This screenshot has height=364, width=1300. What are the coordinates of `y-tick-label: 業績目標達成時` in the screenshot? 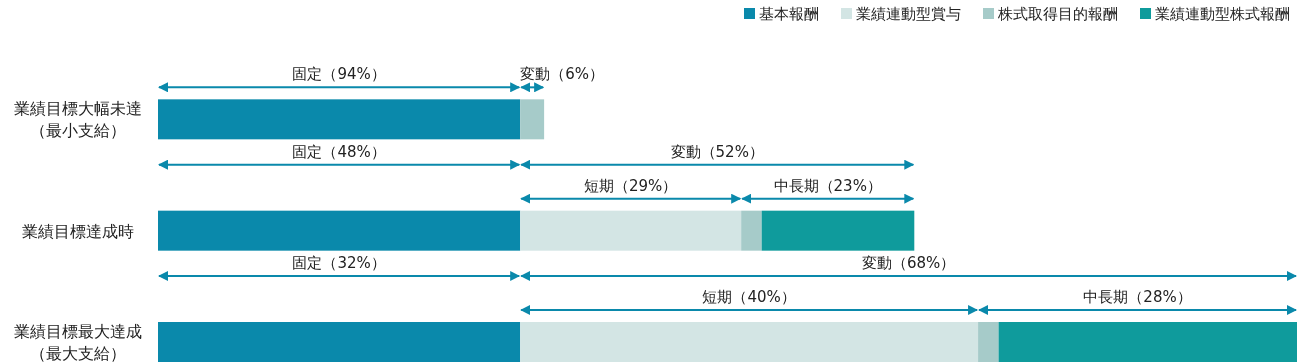 It's located at (78, 231).